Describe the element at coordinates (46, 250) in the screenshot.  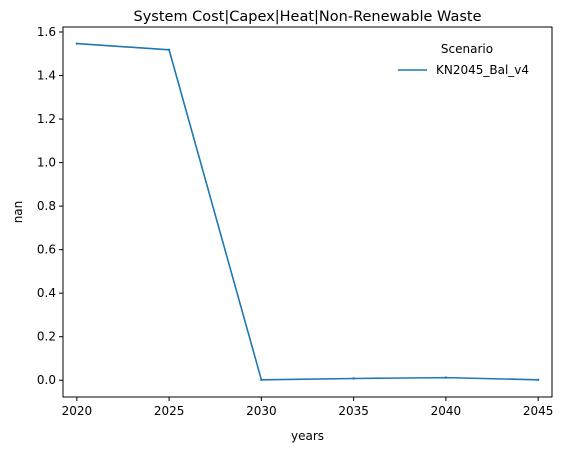
I see `y-tick-label: 0.6` at that location.